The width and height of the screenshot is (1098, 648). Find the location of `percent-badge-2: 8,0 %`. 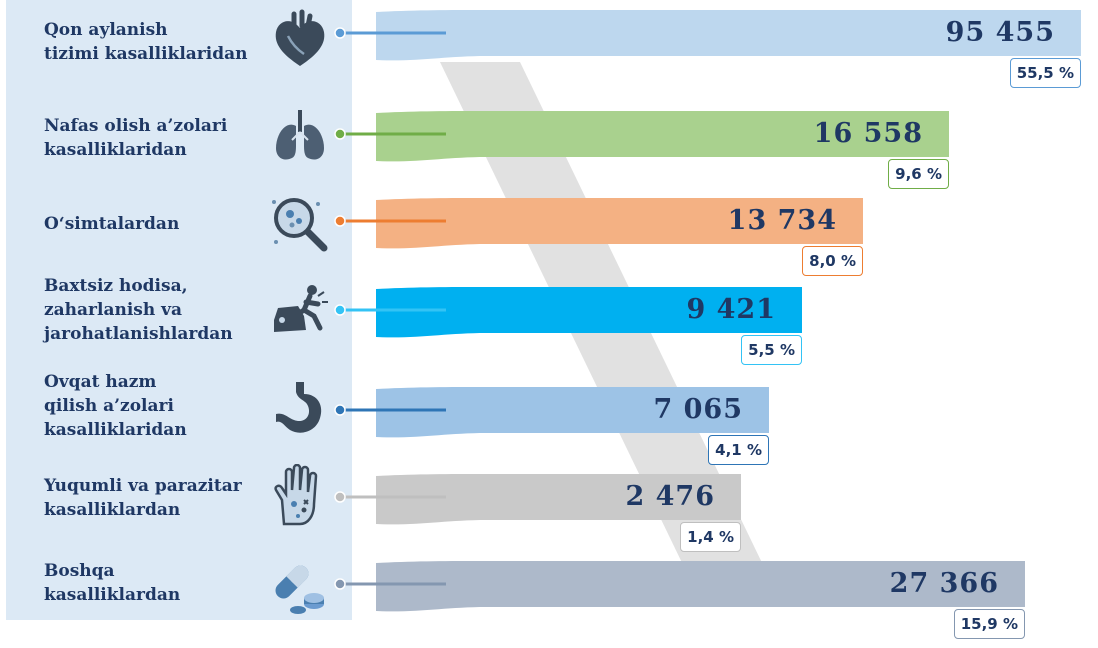

percent-badge-2: 8,0 % is located at coordinates (832, 261).